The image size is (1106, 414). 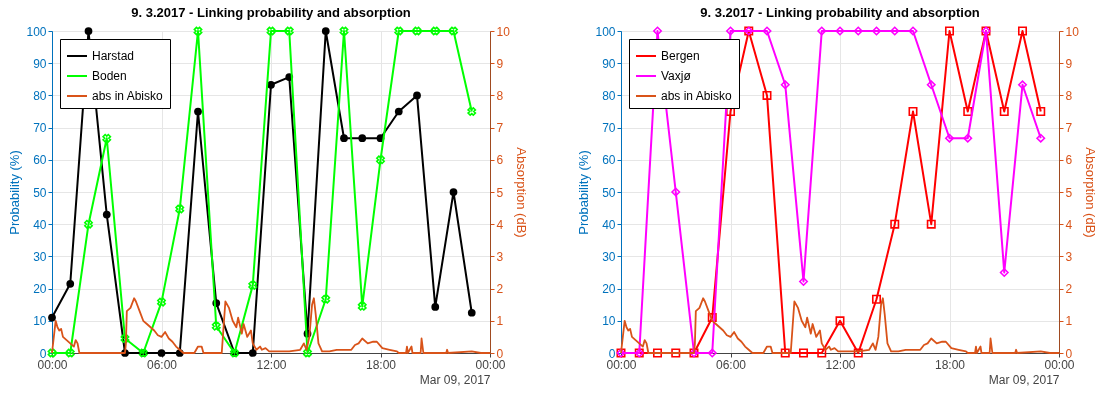 I want to click on legend-label: Bergen, so click(x=680, y=56).